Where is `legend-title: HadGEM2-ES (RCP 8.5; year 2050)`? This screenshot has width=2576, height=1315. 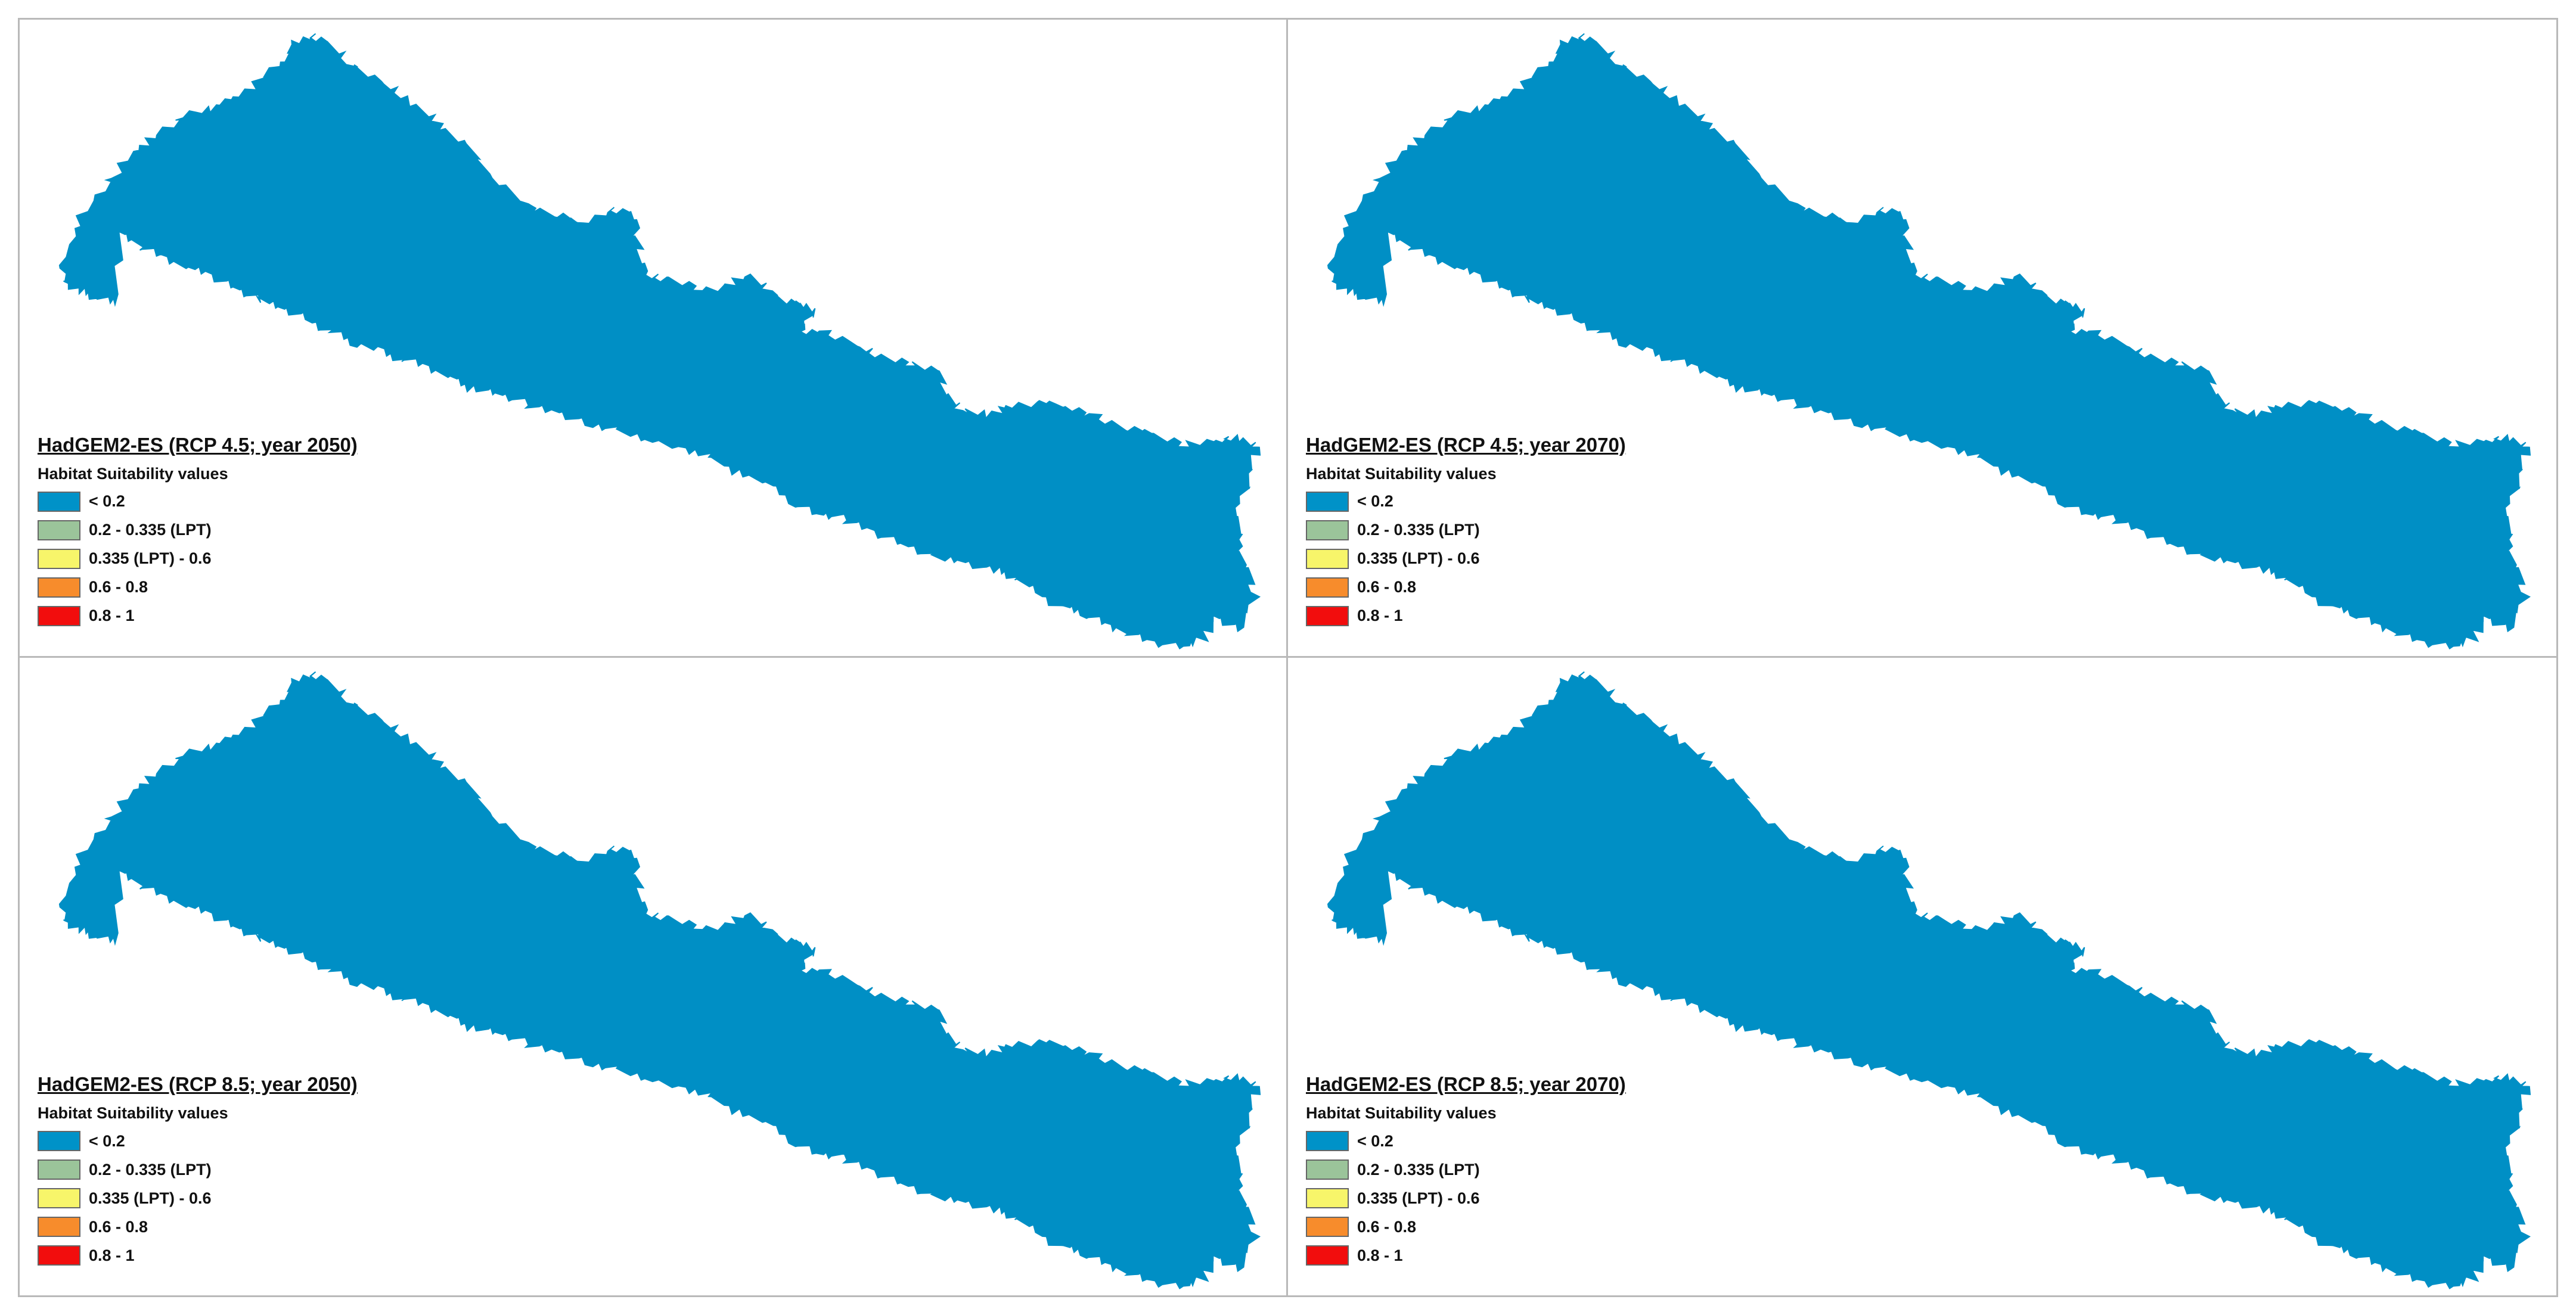 legend-title: HadGEM2-ES (RCP 8.5; year 2050) is located at coordinates (198, 1084).